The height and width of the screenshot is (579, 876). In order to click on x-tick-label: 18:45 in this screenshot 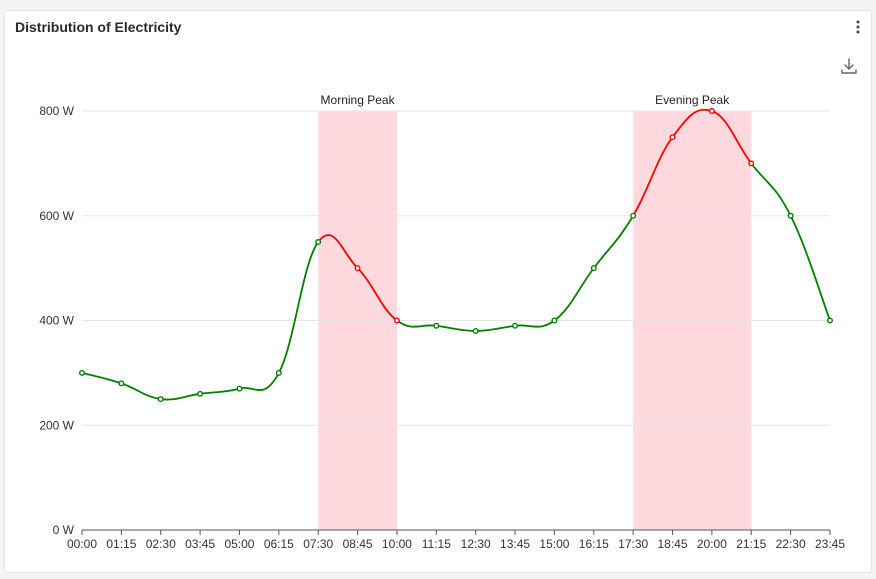, I will do `click(673, 544)`.